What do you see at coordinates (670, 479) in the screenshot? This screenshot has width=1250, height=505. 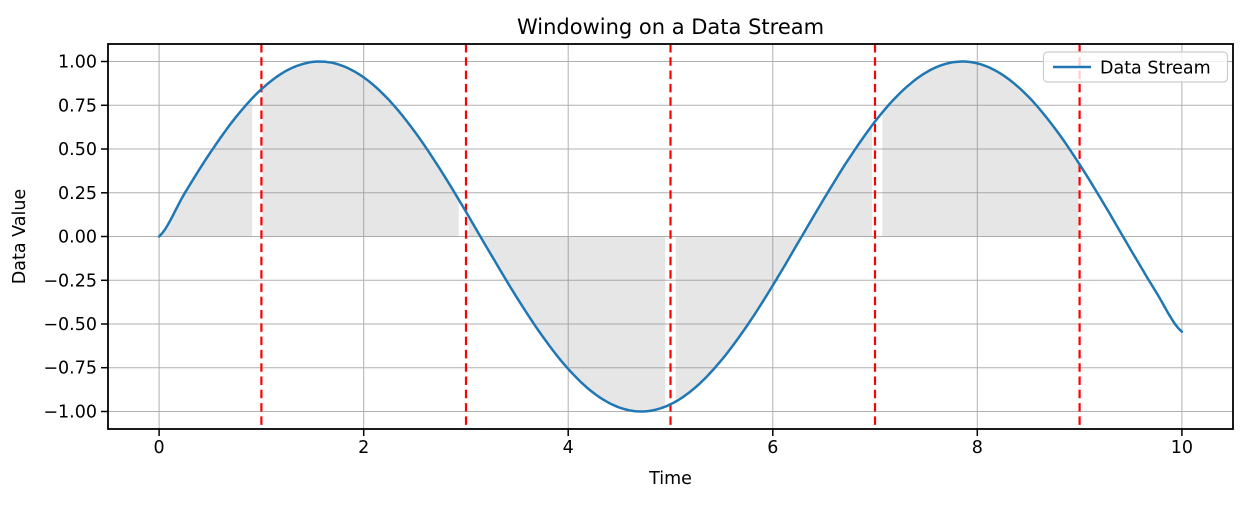 I see `x-axis-label: Time` at bounding box center [670, 479].